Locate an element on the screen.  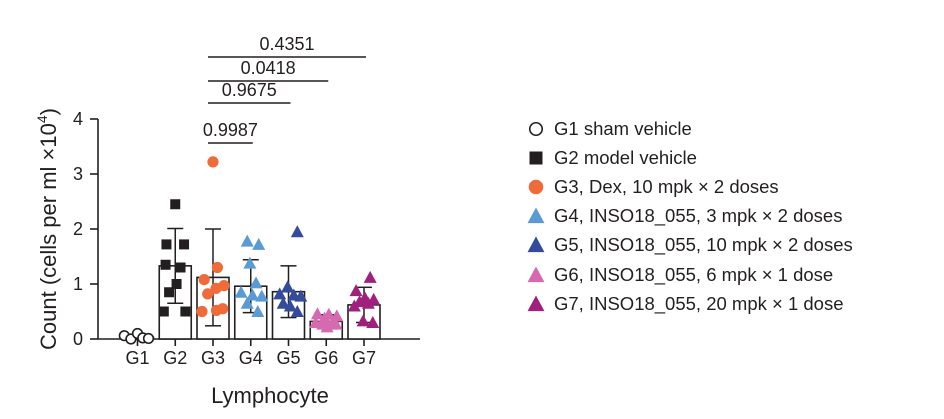
x-tick-label: G5 is located at coordinates (288, 358).